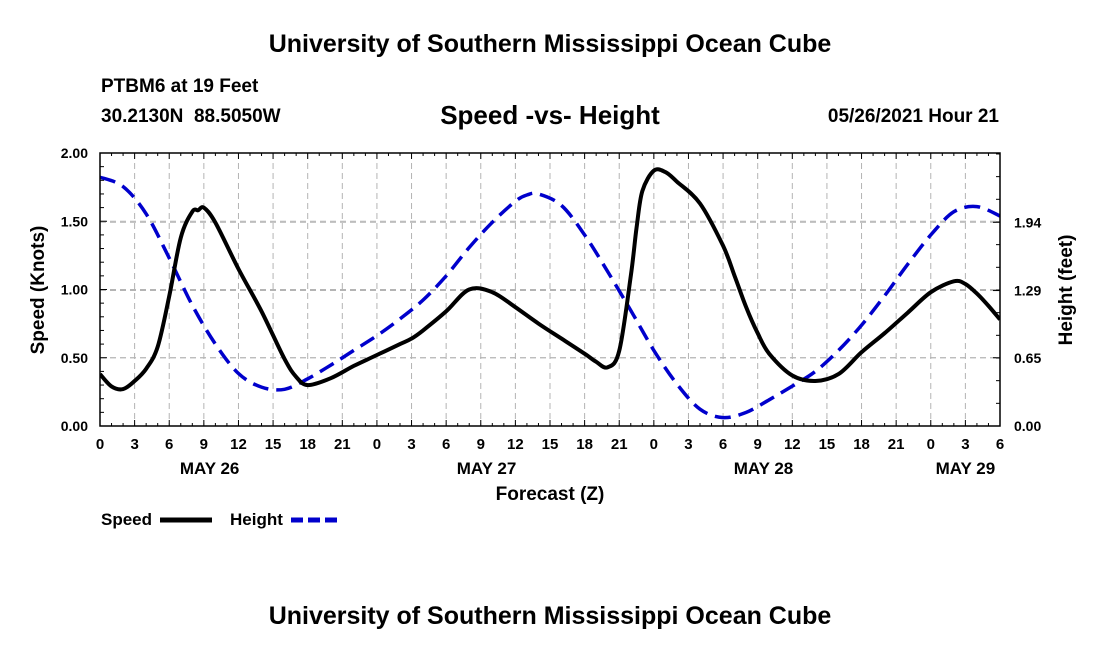 The image size is (1100, 650). Describe the element at coordinates (1027, 291) in the screenshot. I see `y2-tick-label: 1.29` at that location.